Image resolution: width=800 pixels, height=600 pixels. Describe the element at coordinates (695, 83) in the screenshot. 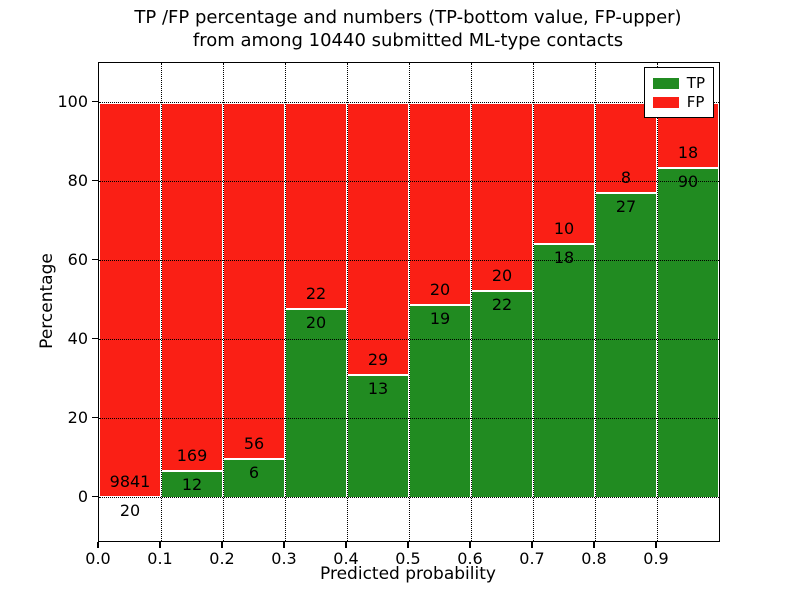

I see `legend-label: TP` at that location.